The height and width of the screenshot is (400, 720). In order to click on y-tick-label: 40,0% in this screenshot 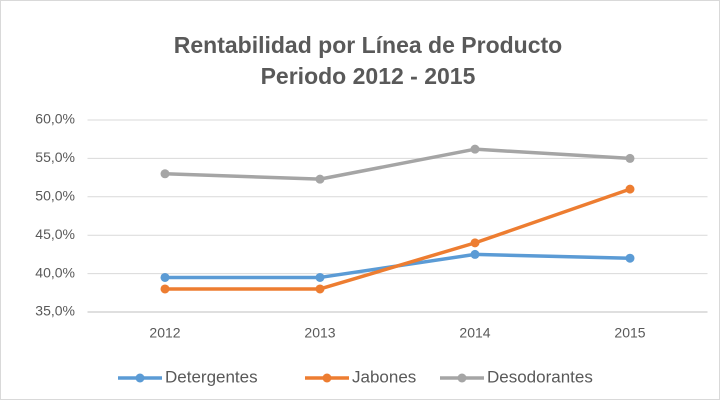, I will do `click(55, 272)`.